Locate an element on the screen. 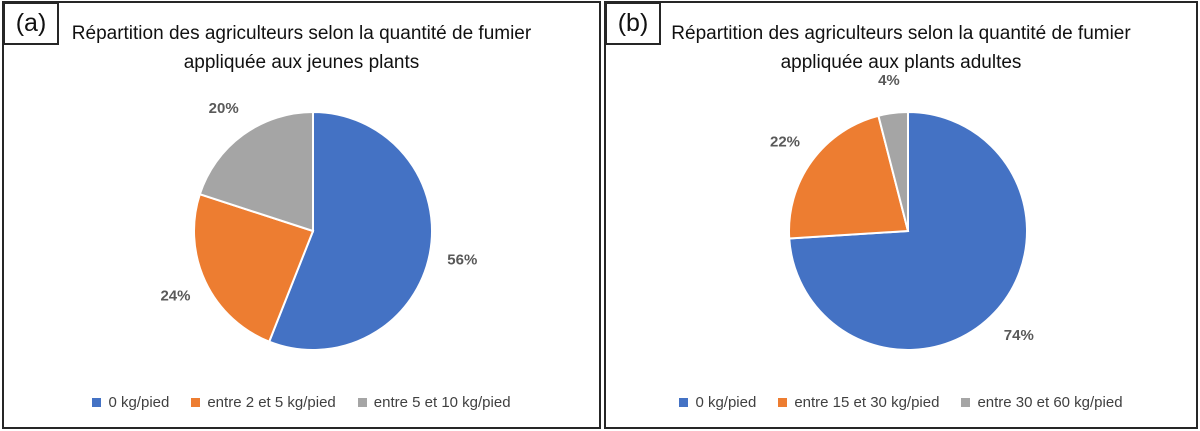 This screenshot has height=431, width=1200. slice-data-label: 22% is located at coordinates (785, 142).